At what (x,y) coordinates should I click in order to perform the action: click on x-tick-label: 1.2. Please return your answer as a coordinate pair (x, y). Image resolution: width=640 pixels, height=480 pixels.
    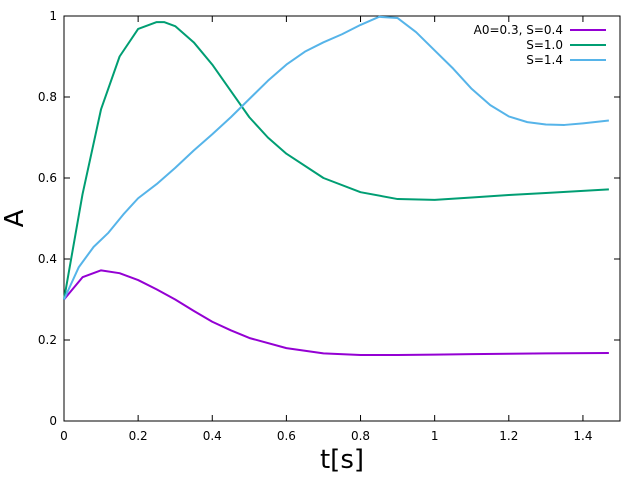
    Looking at the image, I should click on (508, 436).